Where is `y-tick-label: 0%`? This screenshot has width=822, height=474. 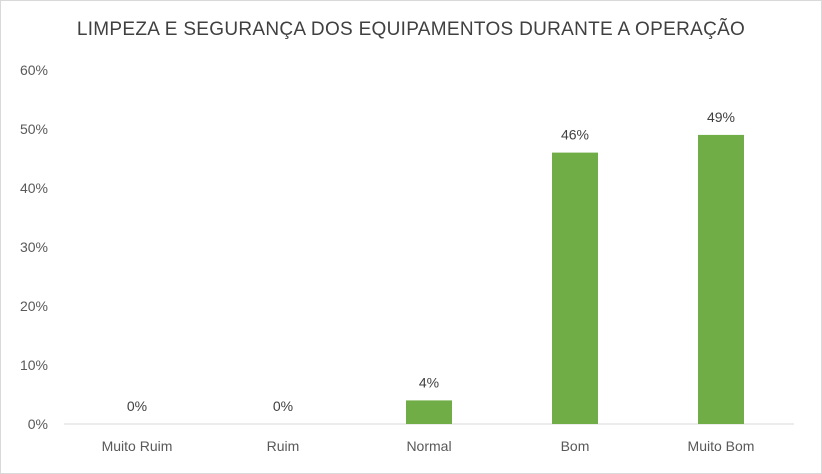 y-tick-label: 0% is located at coordinates (38, 424).